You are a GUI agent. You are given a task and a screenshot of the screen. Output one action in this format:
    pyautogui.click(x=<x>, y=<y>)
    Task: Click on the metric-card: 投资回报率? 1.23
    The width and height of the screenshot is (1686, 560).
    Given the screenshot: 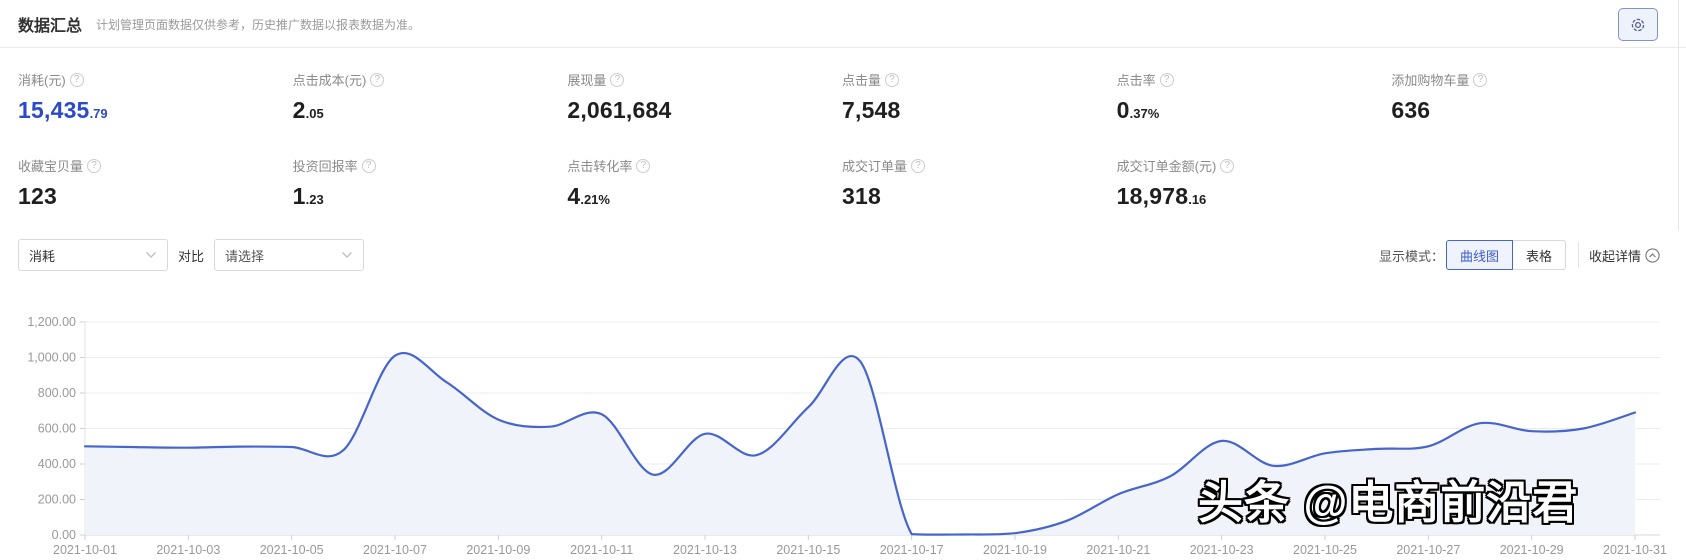 What is the action you would take?
    pyautogui.click(x=430, y=183)
    